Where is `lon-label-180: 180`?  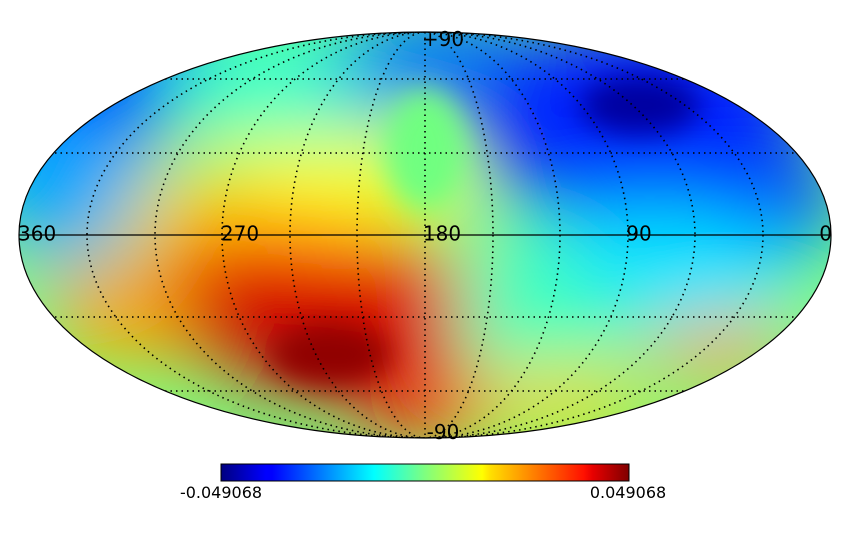 lon-label-180: 180 is located at coordinates (442, 234).